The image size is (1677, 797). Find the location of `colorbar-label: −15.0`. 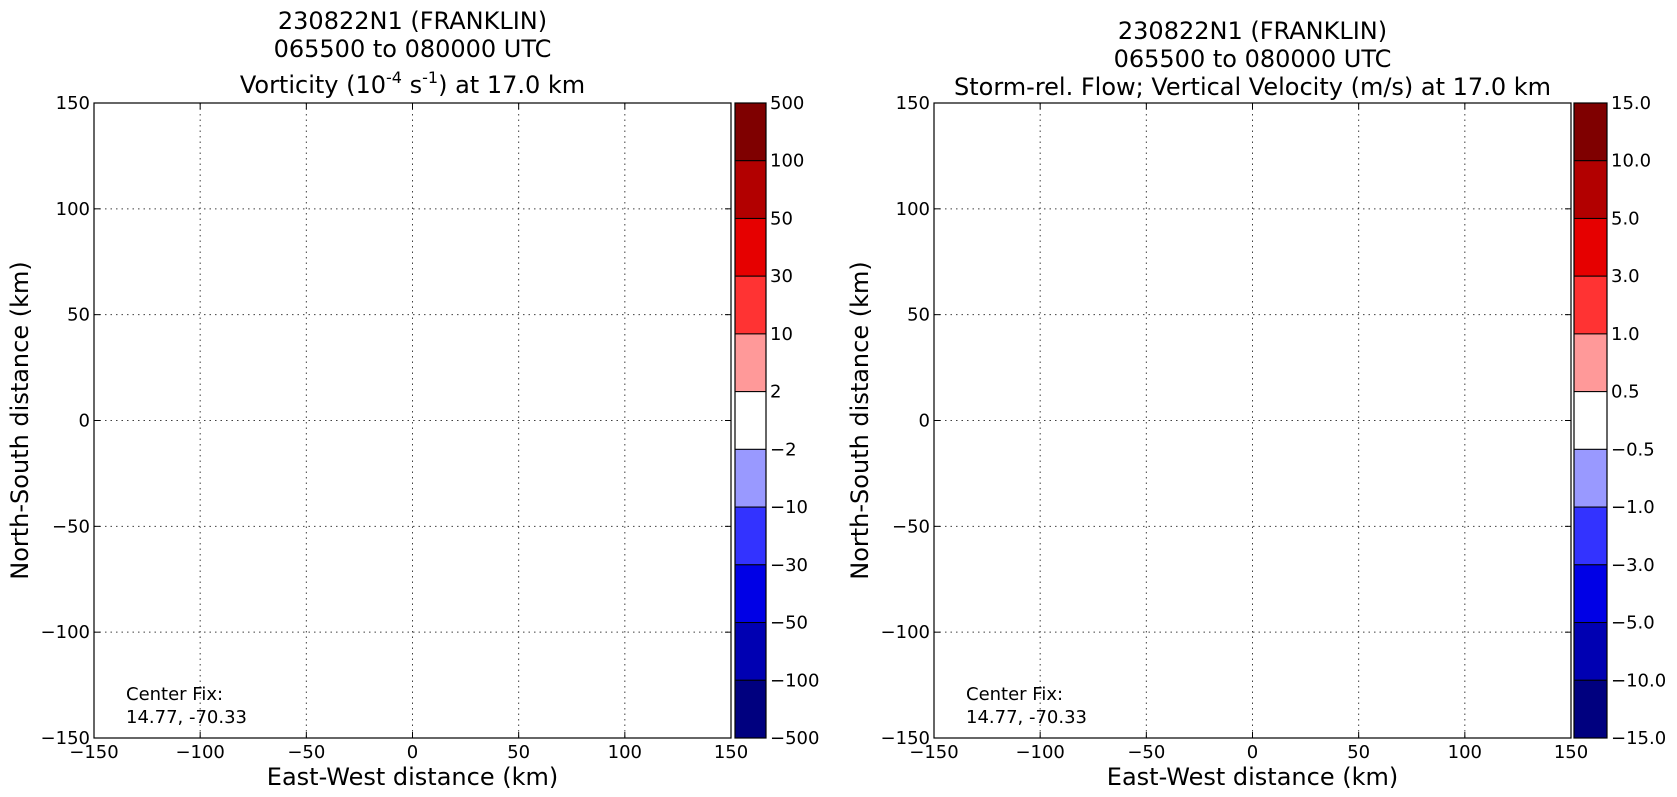

colorbar-label: −15.0 is located at coordinates (1638, 738).